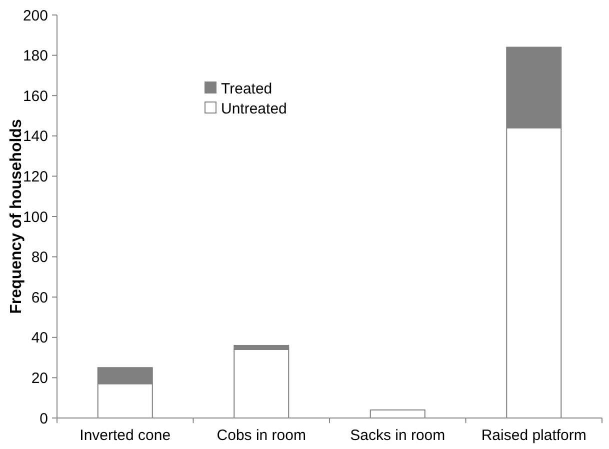 The width and height of the screenshot is (609, 449). I want to click on y-tick-label: 180, so click(35, 56).